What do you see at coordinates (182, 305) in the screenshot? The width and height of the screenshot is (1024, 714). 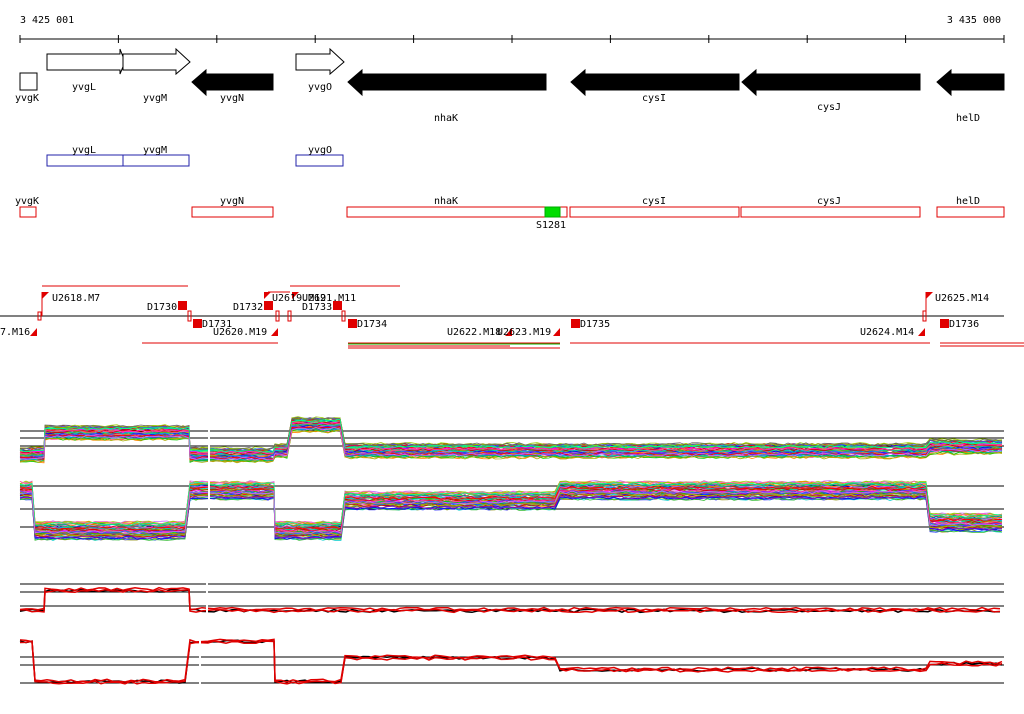 I see `terminator-d1730` at bounding box center [182, 305].